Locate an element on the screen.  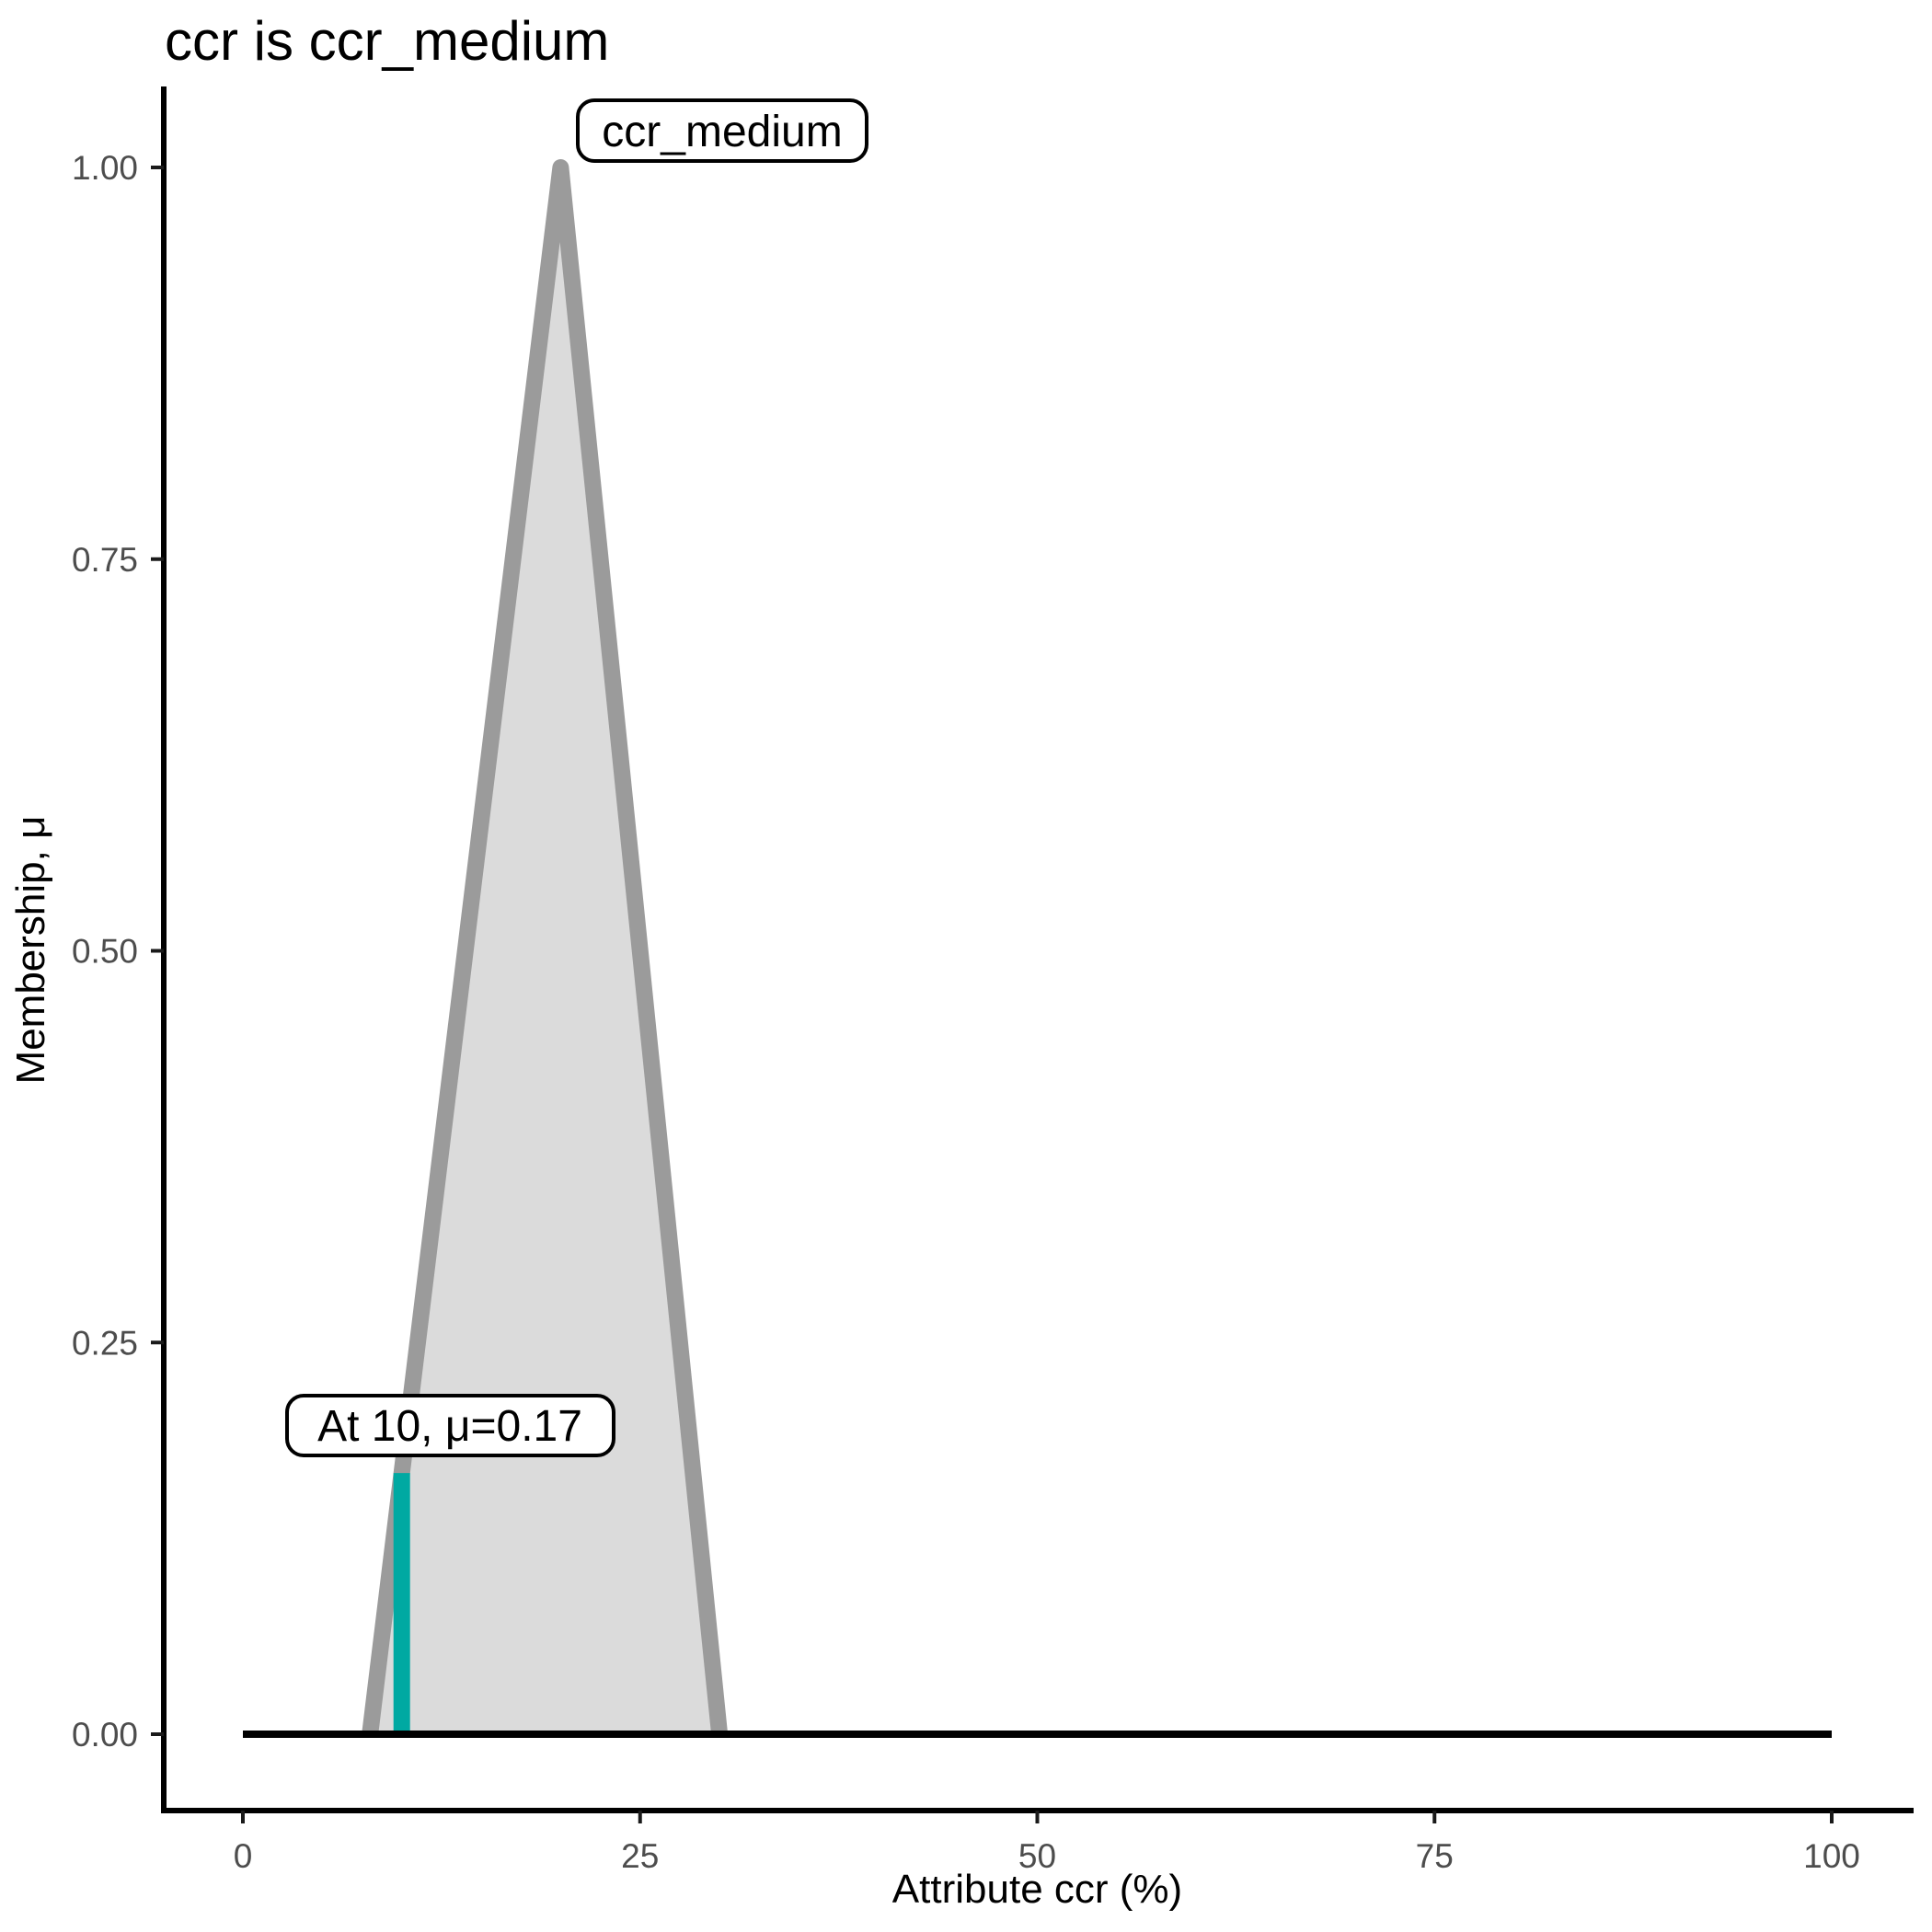
y-axis-title: Membership, μ is located at coordinates (30, 951).